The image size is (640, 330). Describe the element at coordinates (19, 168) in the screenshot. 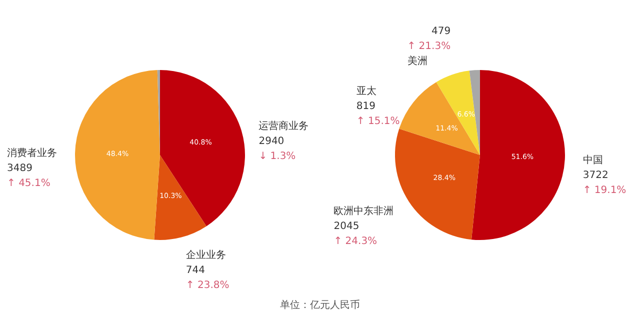

I see `text: 3489` at that location.